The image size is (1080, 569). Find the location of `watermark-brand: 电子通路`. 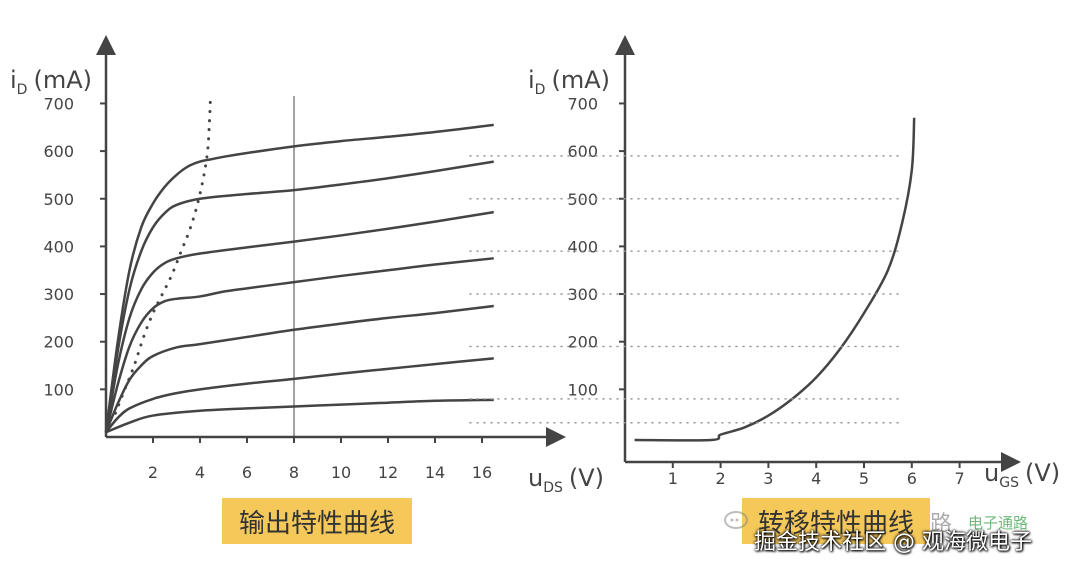

watermark-brand: 电子通路 is located at coordinates (998, 523).